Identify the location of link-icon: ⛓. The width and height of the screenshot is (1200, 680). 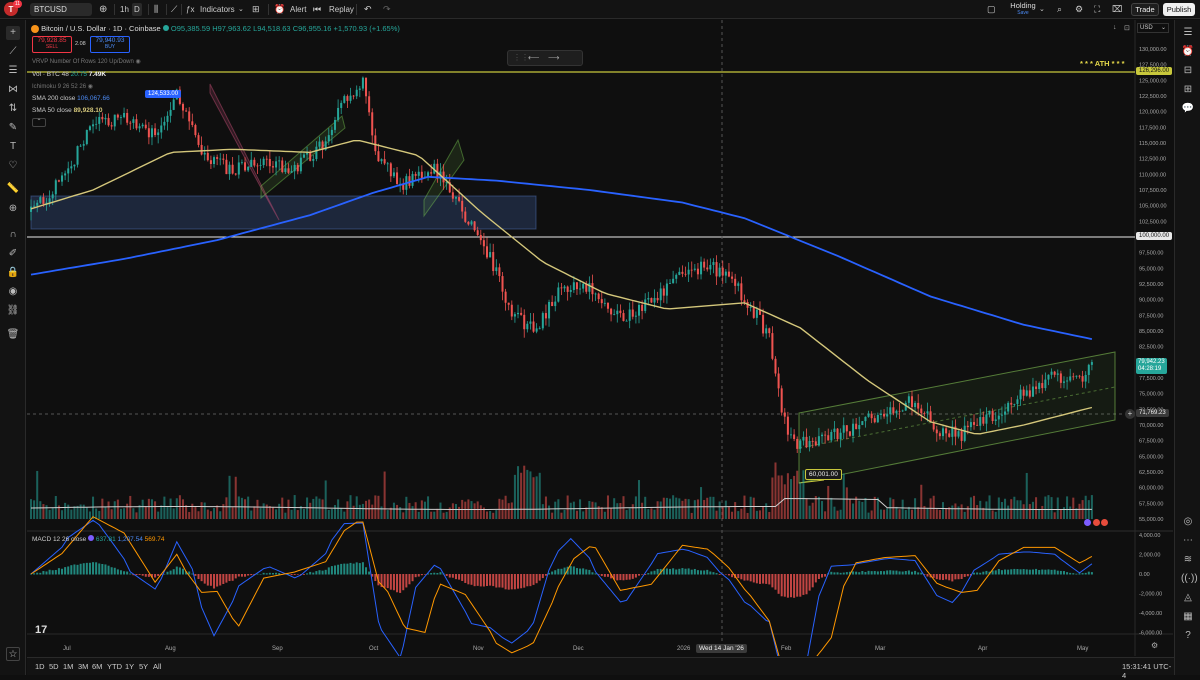
(13, 310).